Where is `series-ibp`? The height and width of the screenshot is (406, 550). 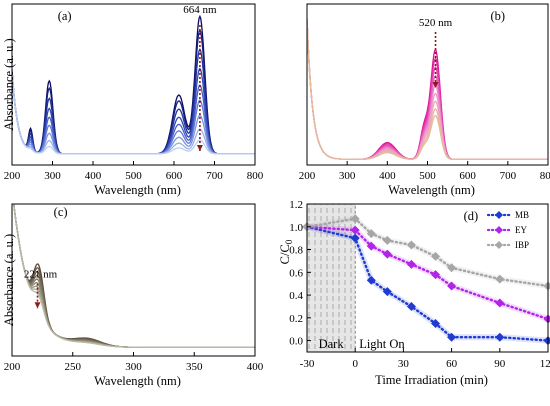 series-ibp is located at coordinates (426, 252).